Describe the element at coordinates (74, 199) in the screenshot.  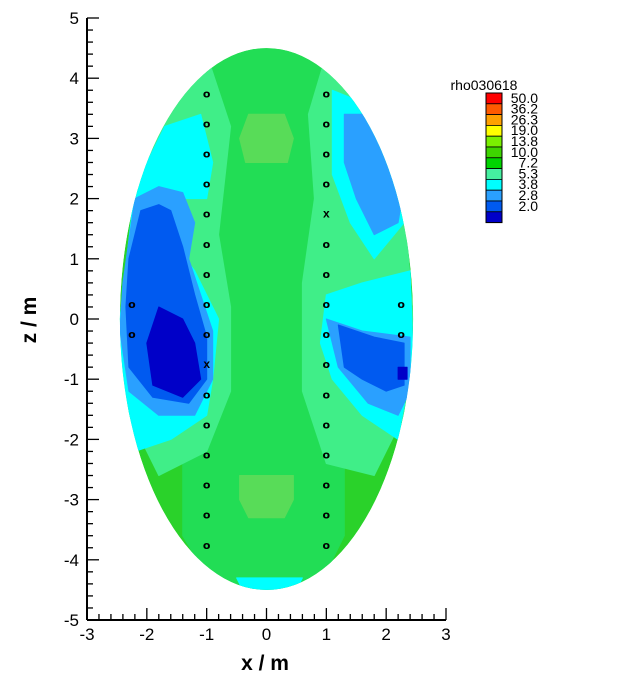
I see `y-tick-label: 2` at that location.